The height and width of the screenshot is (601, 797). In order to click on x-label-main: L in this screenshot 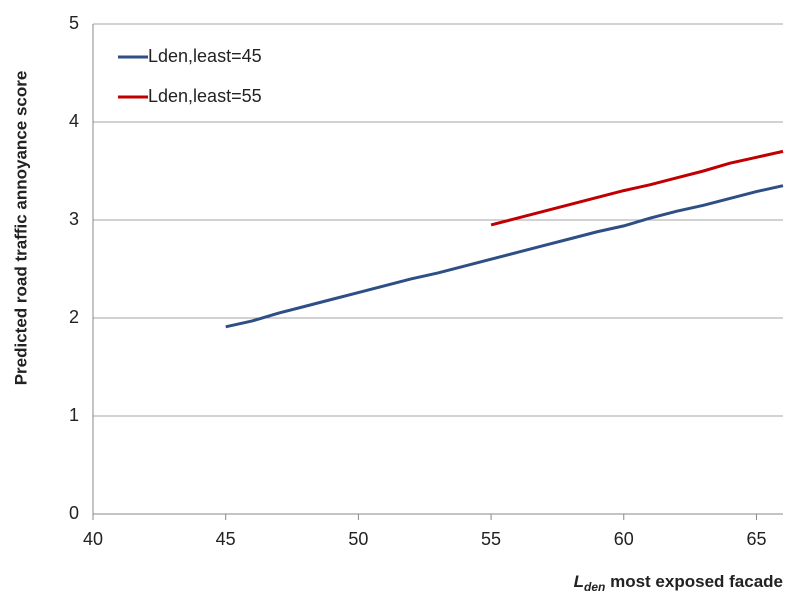, I will do `click(579, 581)`.